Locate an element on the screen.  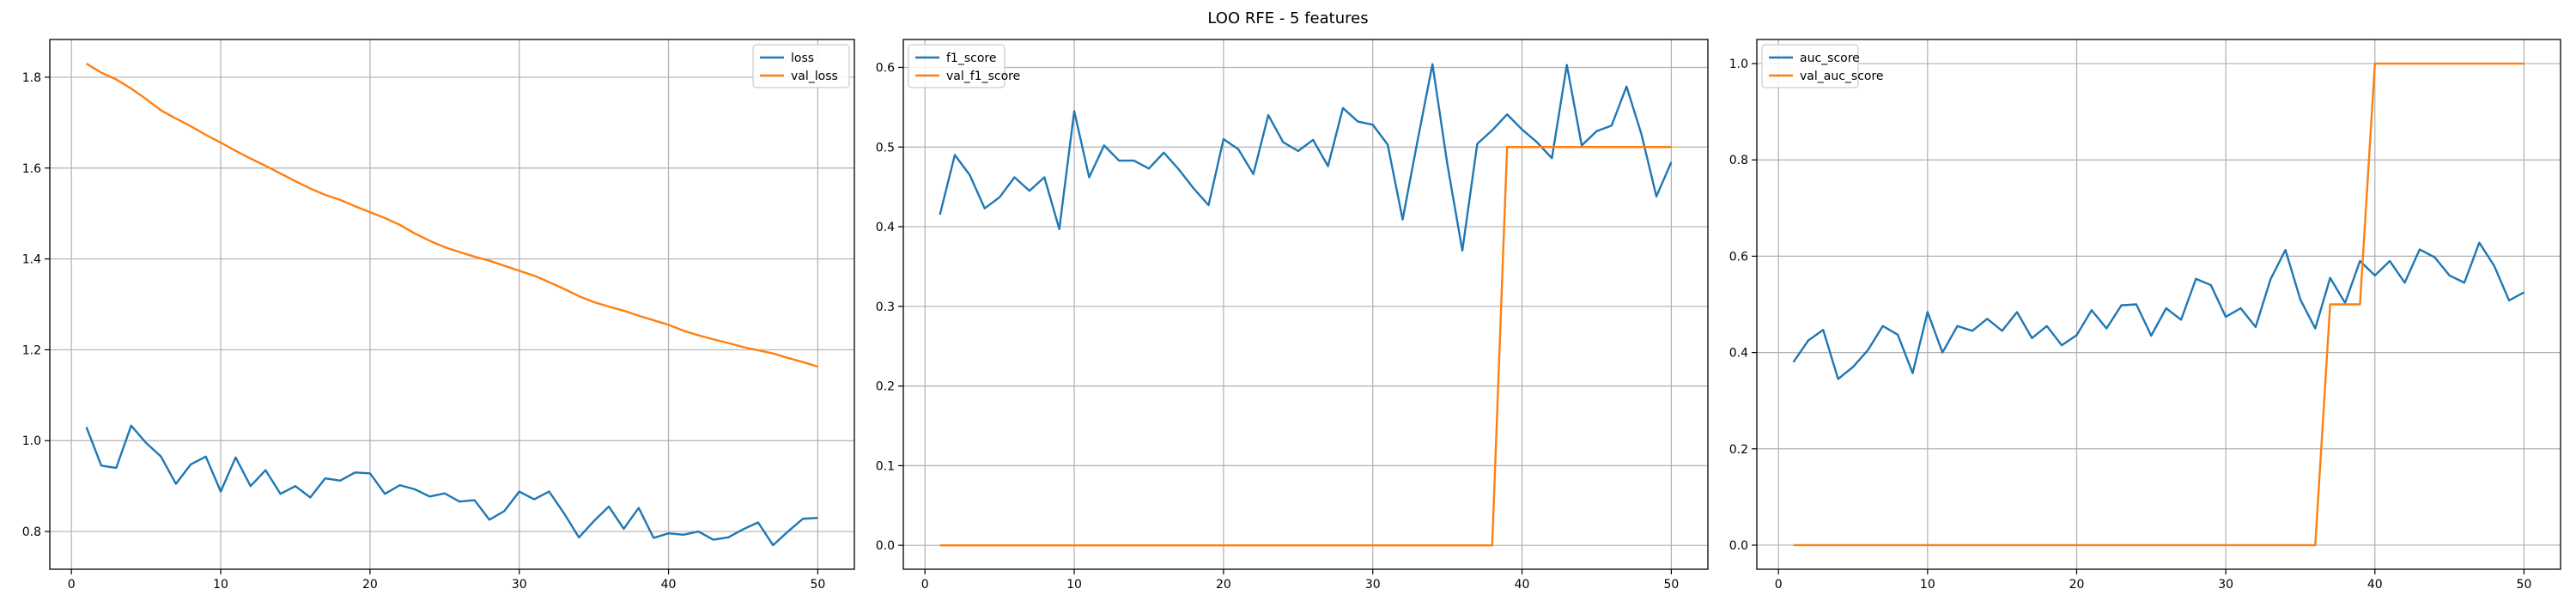
series-line-val_loss is located at coordinates (452, 215).